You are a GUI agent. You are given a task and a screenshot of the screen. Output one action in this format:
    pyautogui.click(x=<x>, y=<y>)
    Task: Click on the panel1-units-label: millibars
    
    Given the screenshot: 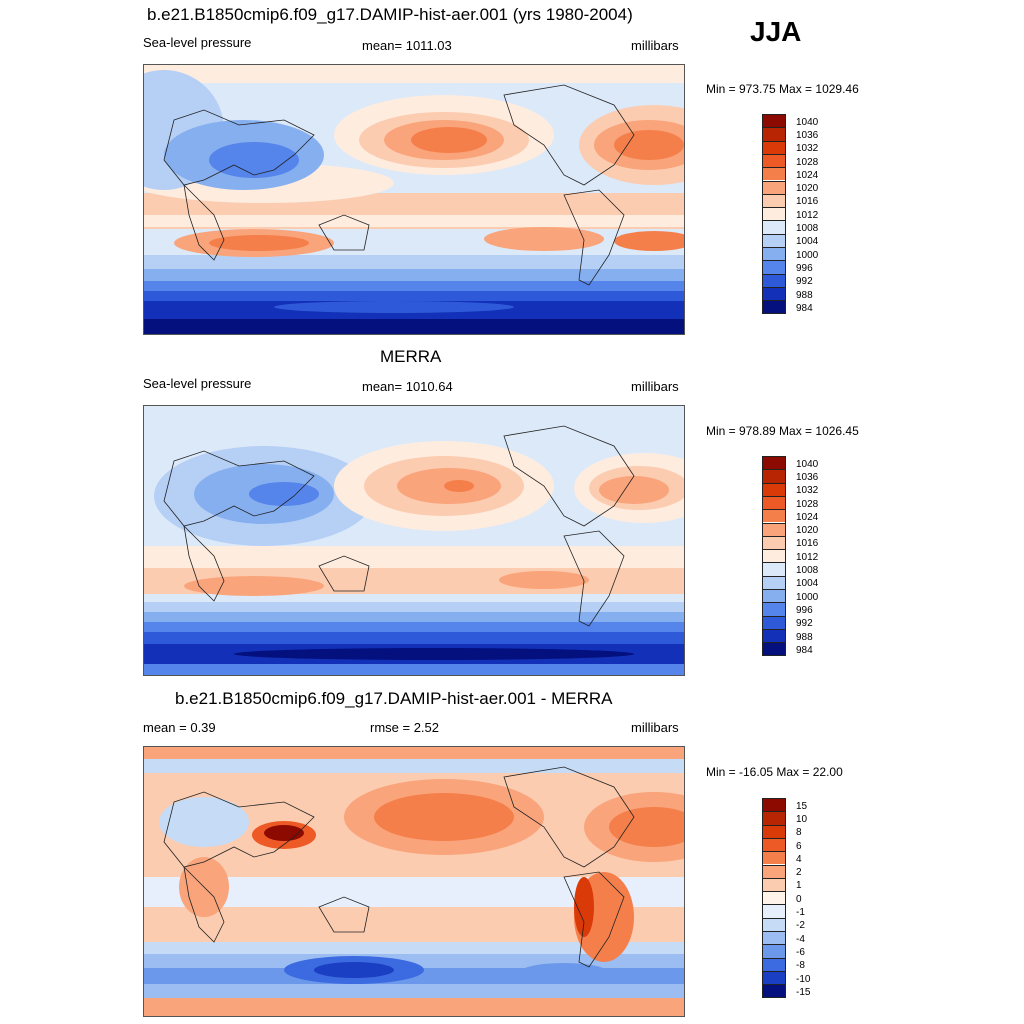 What is the action you would take?
    pyautogui.click(x=655, y=45)
    